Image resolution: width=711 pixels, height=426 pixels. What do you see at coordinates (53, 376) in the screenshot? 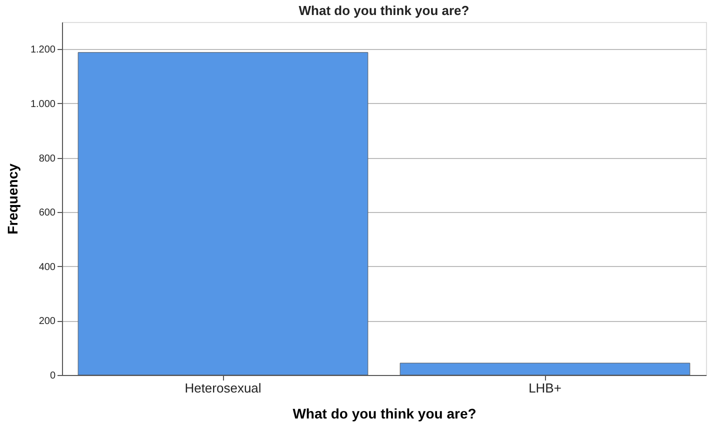
I see `y-tick-label: 0` at bounding box center [53, 376].